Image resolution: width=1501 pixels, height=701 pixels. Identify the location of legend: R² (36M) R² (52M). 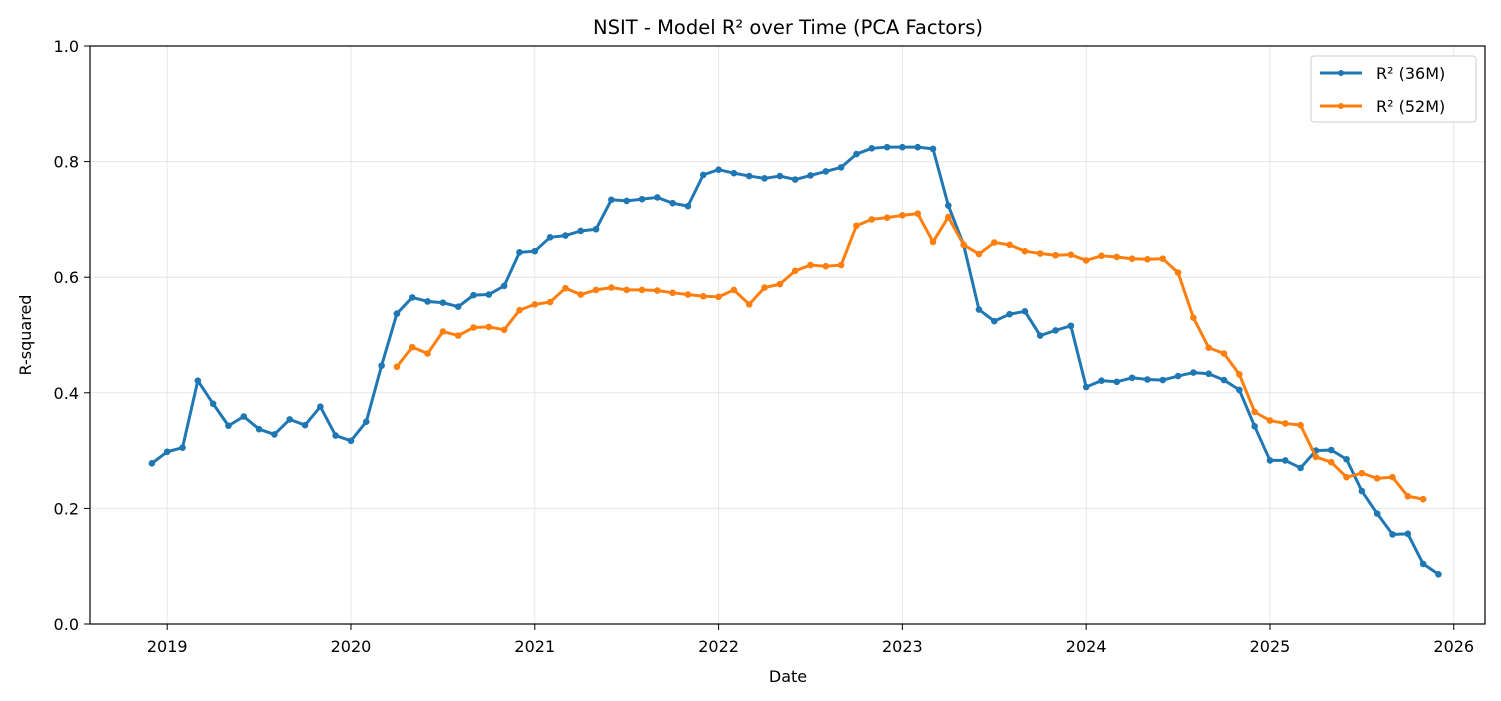
(1393, 89).